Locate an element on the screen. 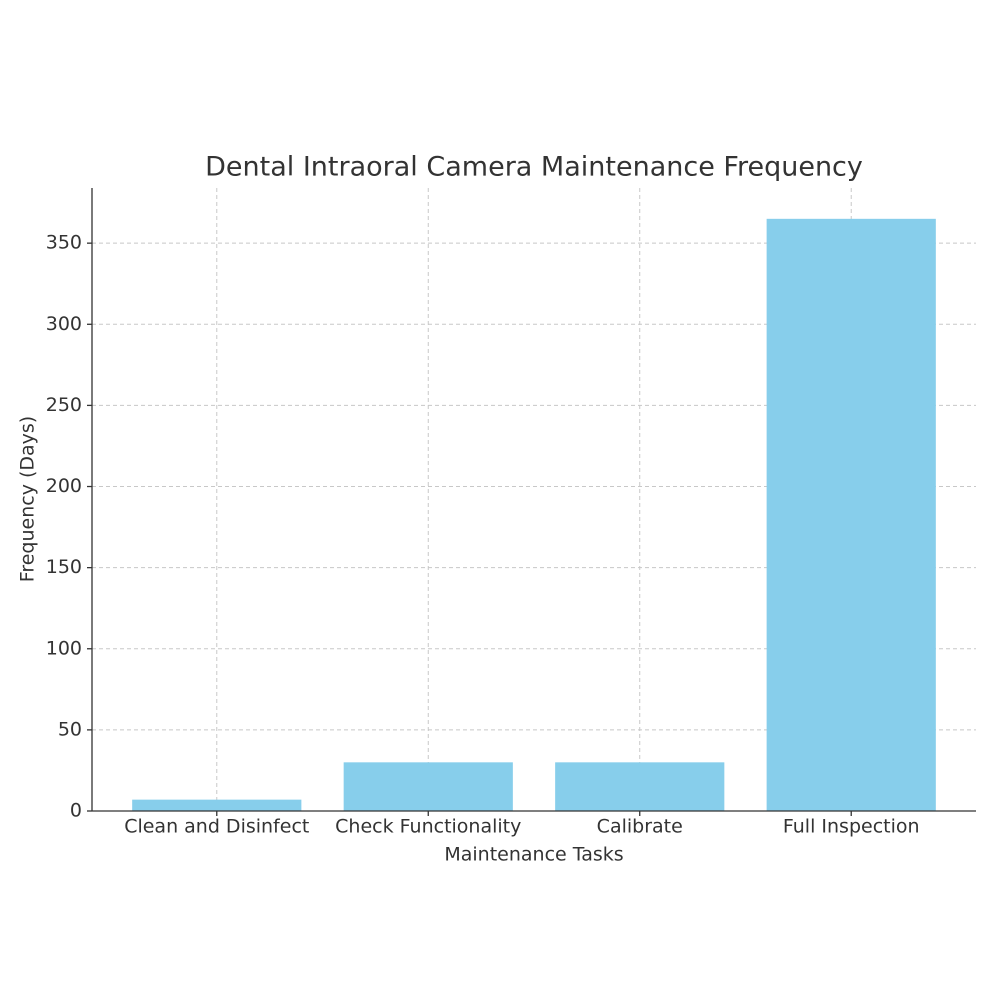 This screenshot has width=1000, height=1000. x-axis-label: Maintenance Tasks is located at coordinates (533, 855).